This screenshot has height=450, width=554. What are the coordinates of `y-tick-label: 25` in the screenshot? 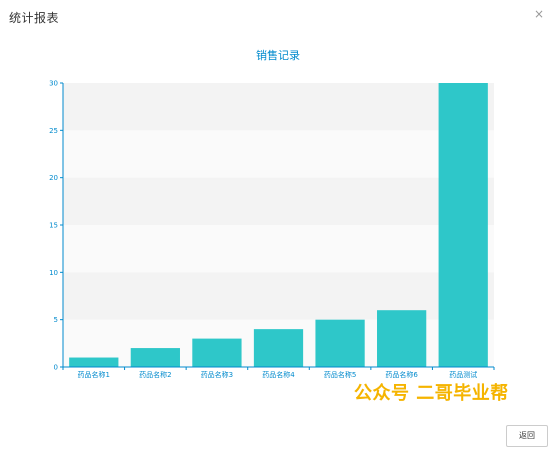 It's located at (53, 131).